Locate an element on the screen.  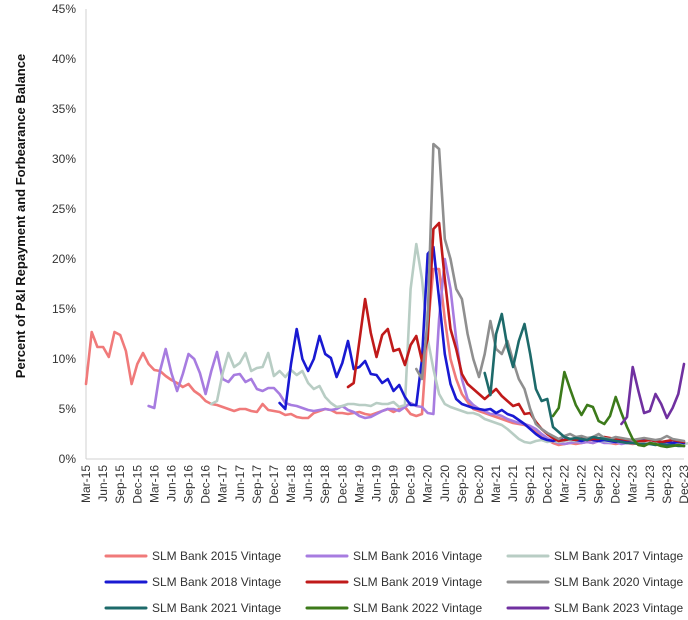
x-tick-label: Jun-18 is located at coordinates (308, 483).